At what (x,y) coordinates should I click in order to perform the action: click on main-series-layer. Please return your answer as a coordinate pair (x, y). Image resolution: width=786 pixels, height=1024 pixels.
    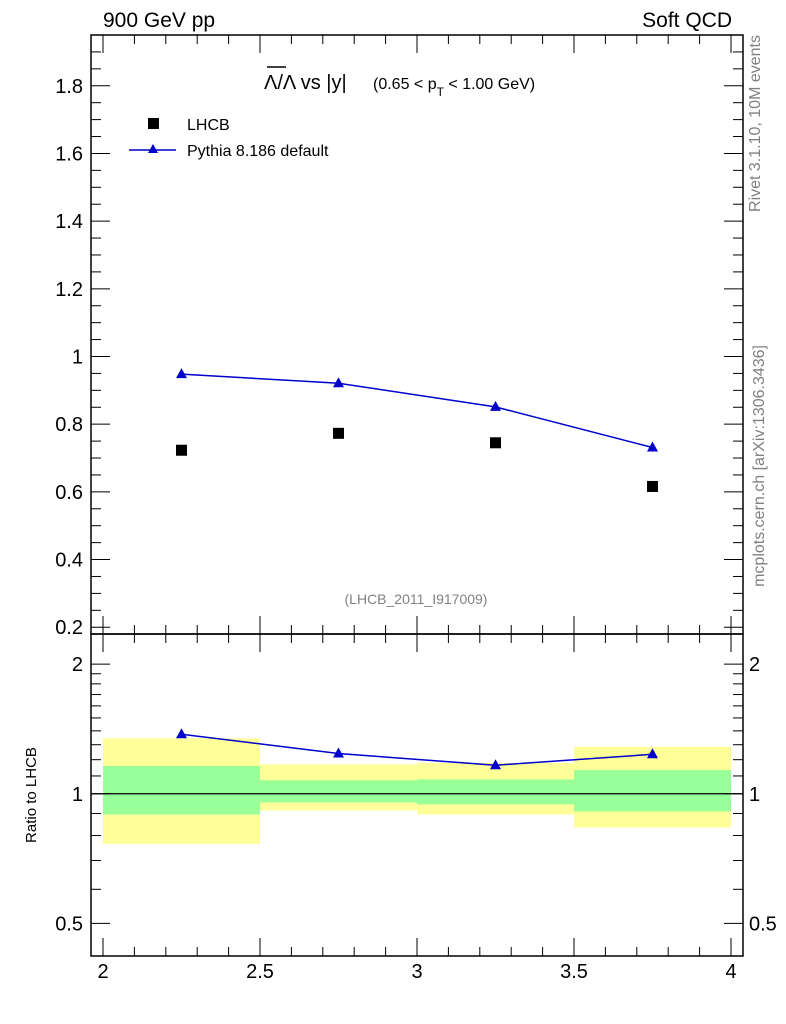
    Looking at the image, I should click on (417, 430).